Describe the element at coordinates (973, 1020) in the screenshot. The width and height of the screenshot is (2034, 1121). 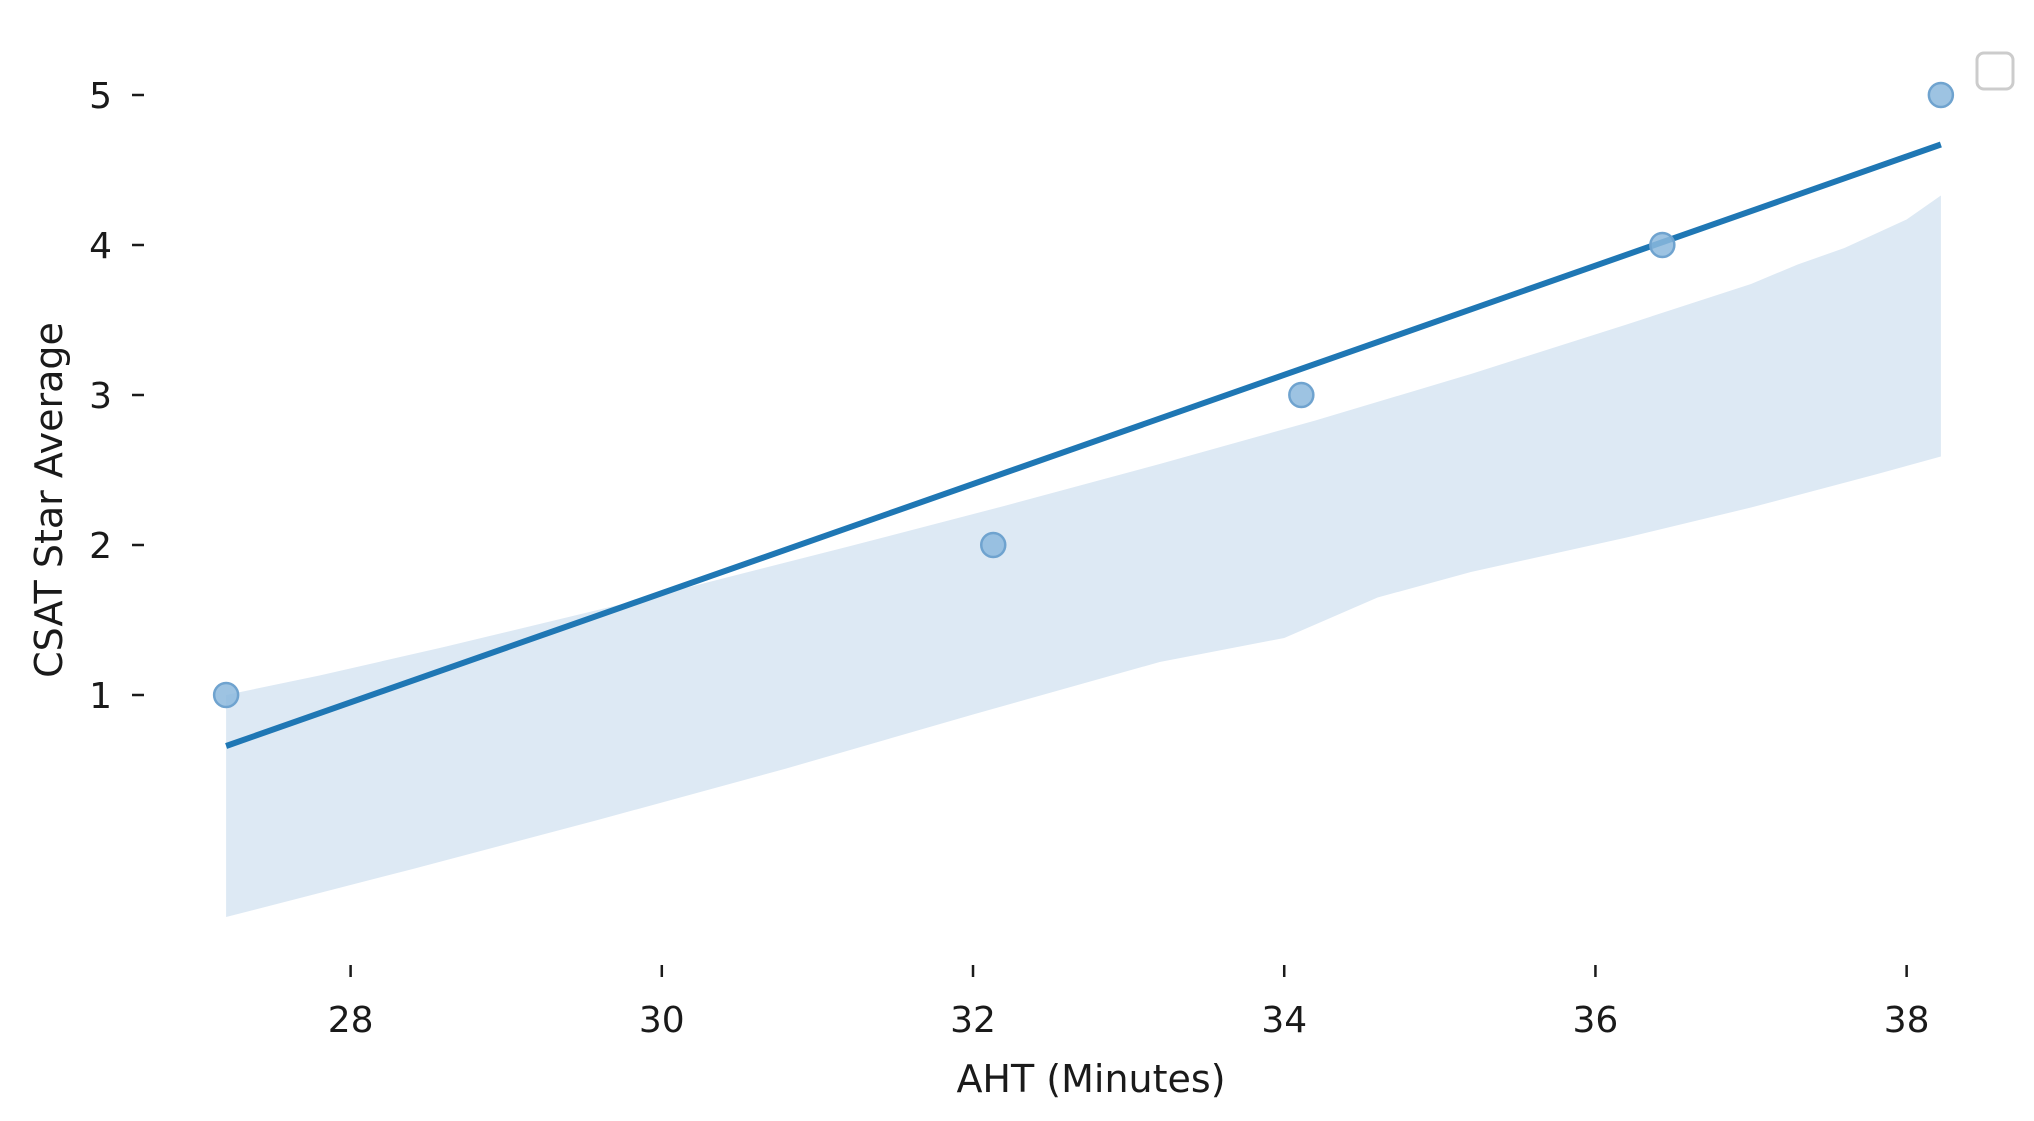
I see `x-tick-label-32: 32` at that location.